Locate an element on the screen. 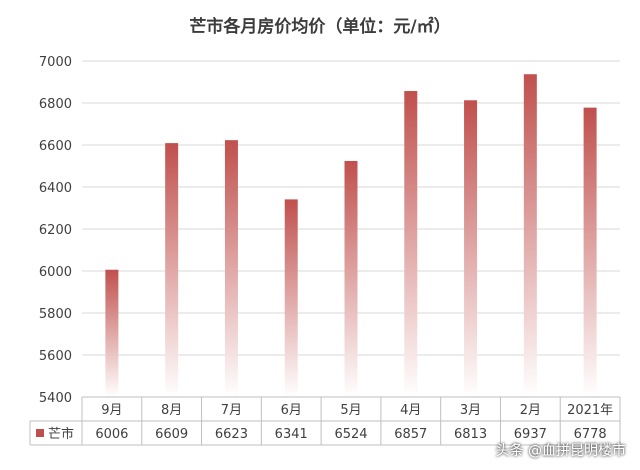 Image resolution: width=640 pixels, height=470 pixels. y-axis-ticks: 5400 5600 5800 6000 6200 6400 6600 6800 7000 is located at coordinates (55, 230).